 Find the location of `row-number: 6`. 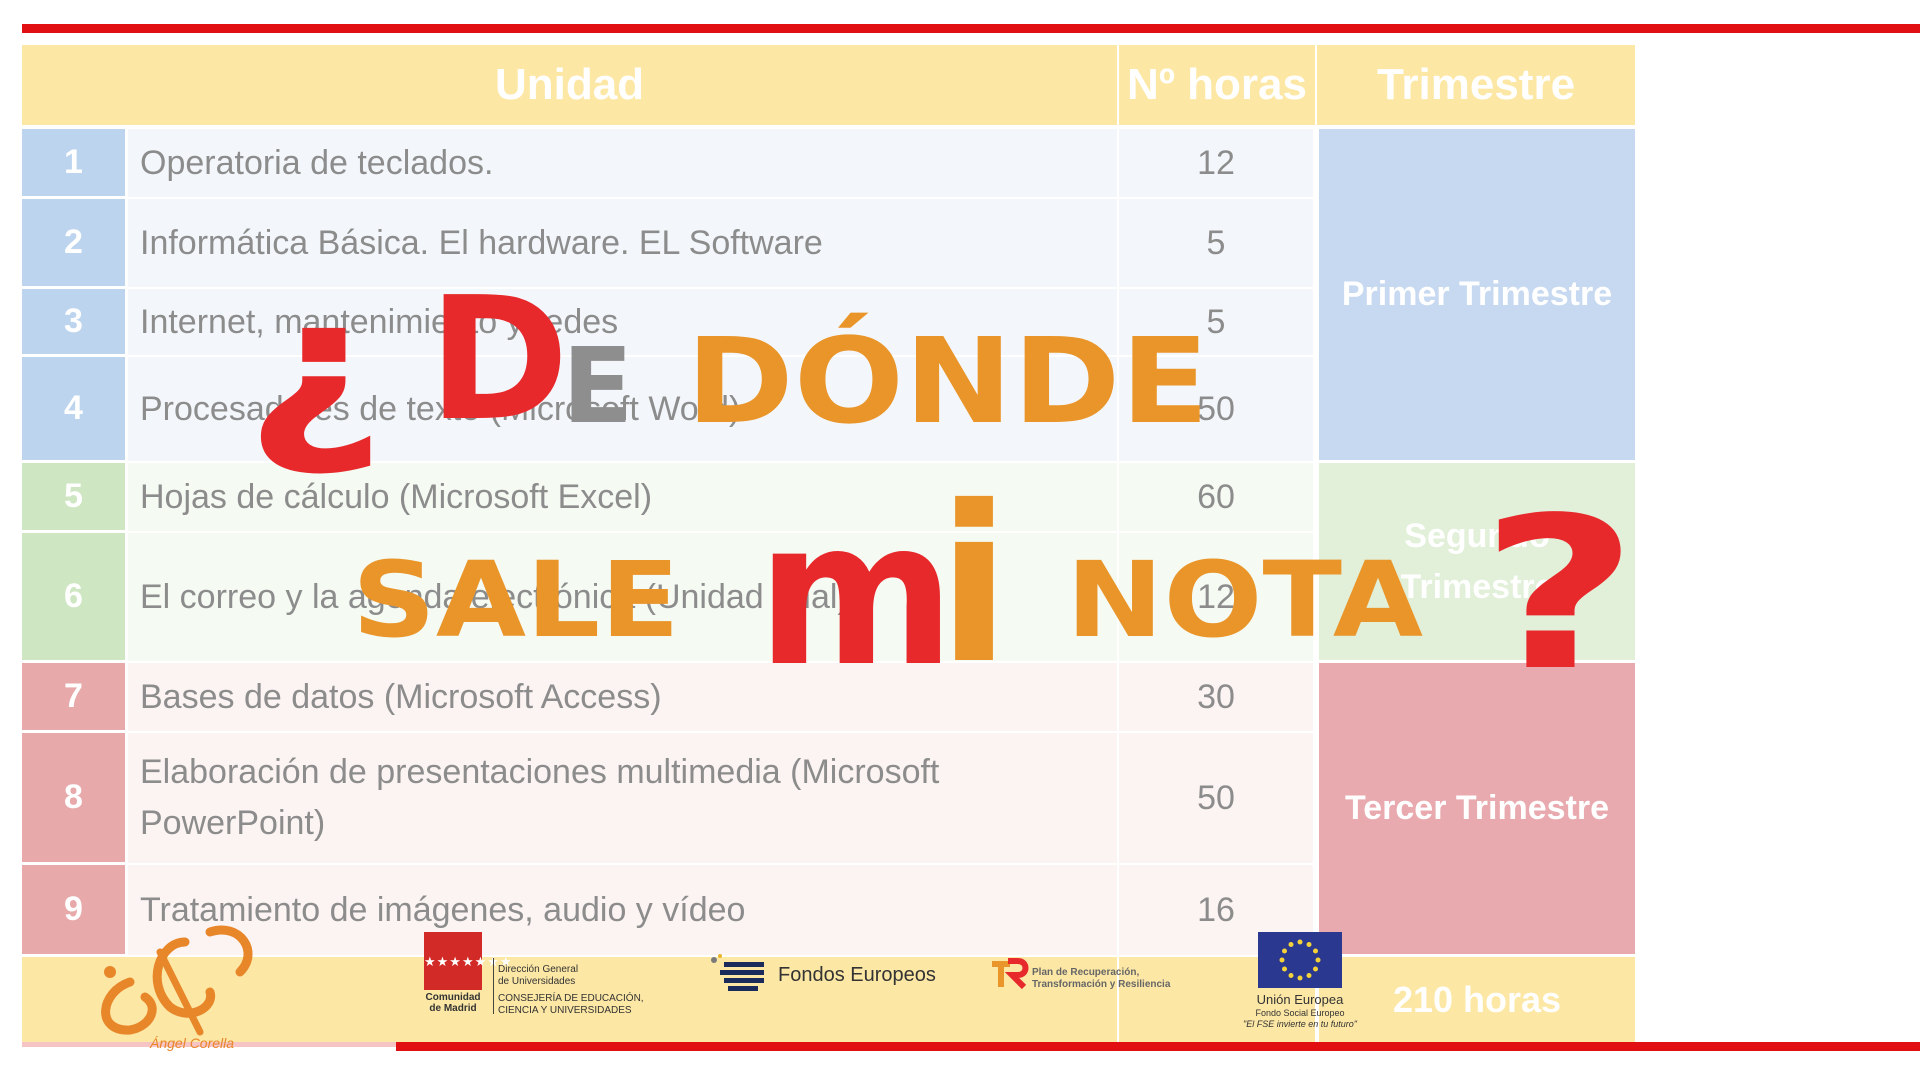

row-number: 6 is located at coordinates (75, 598).